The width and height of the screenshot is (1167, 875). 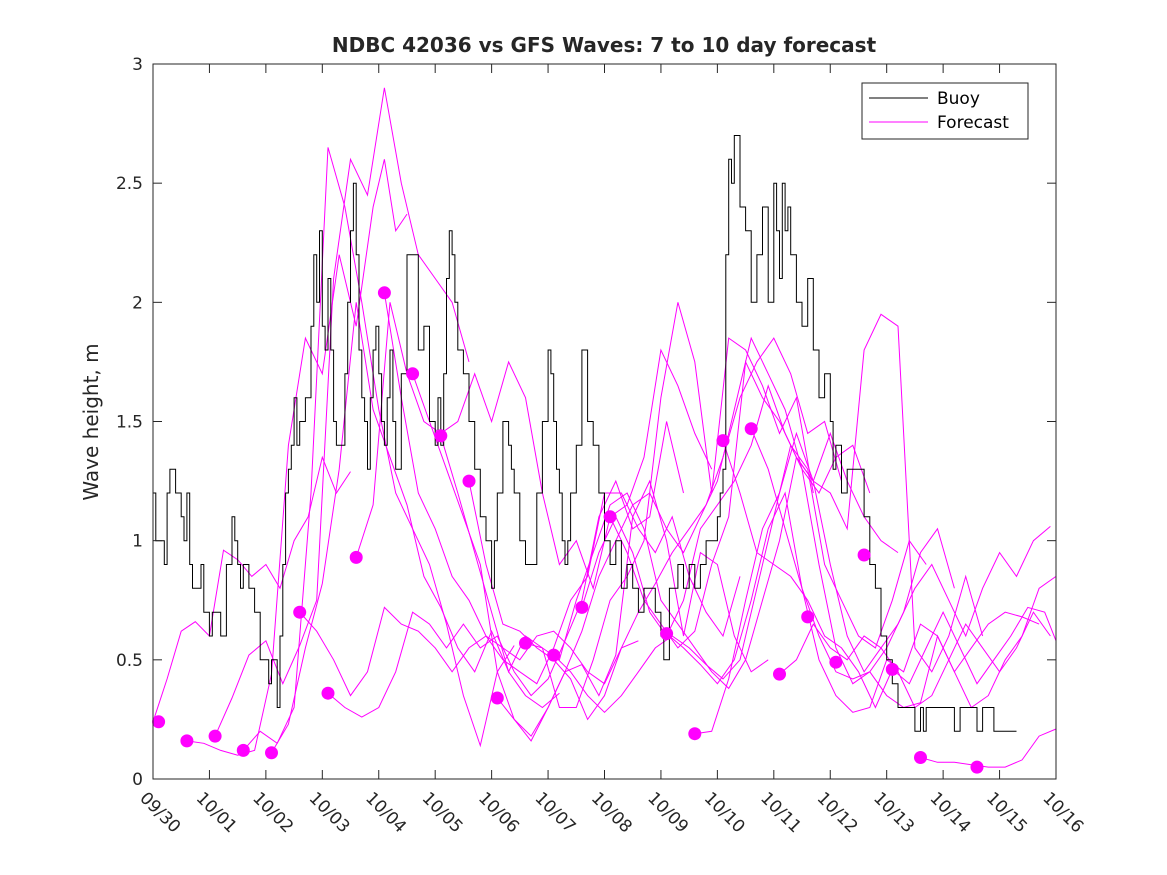 I want to click on y-axis-label: Wave height, m, so click(x=91, y=421).